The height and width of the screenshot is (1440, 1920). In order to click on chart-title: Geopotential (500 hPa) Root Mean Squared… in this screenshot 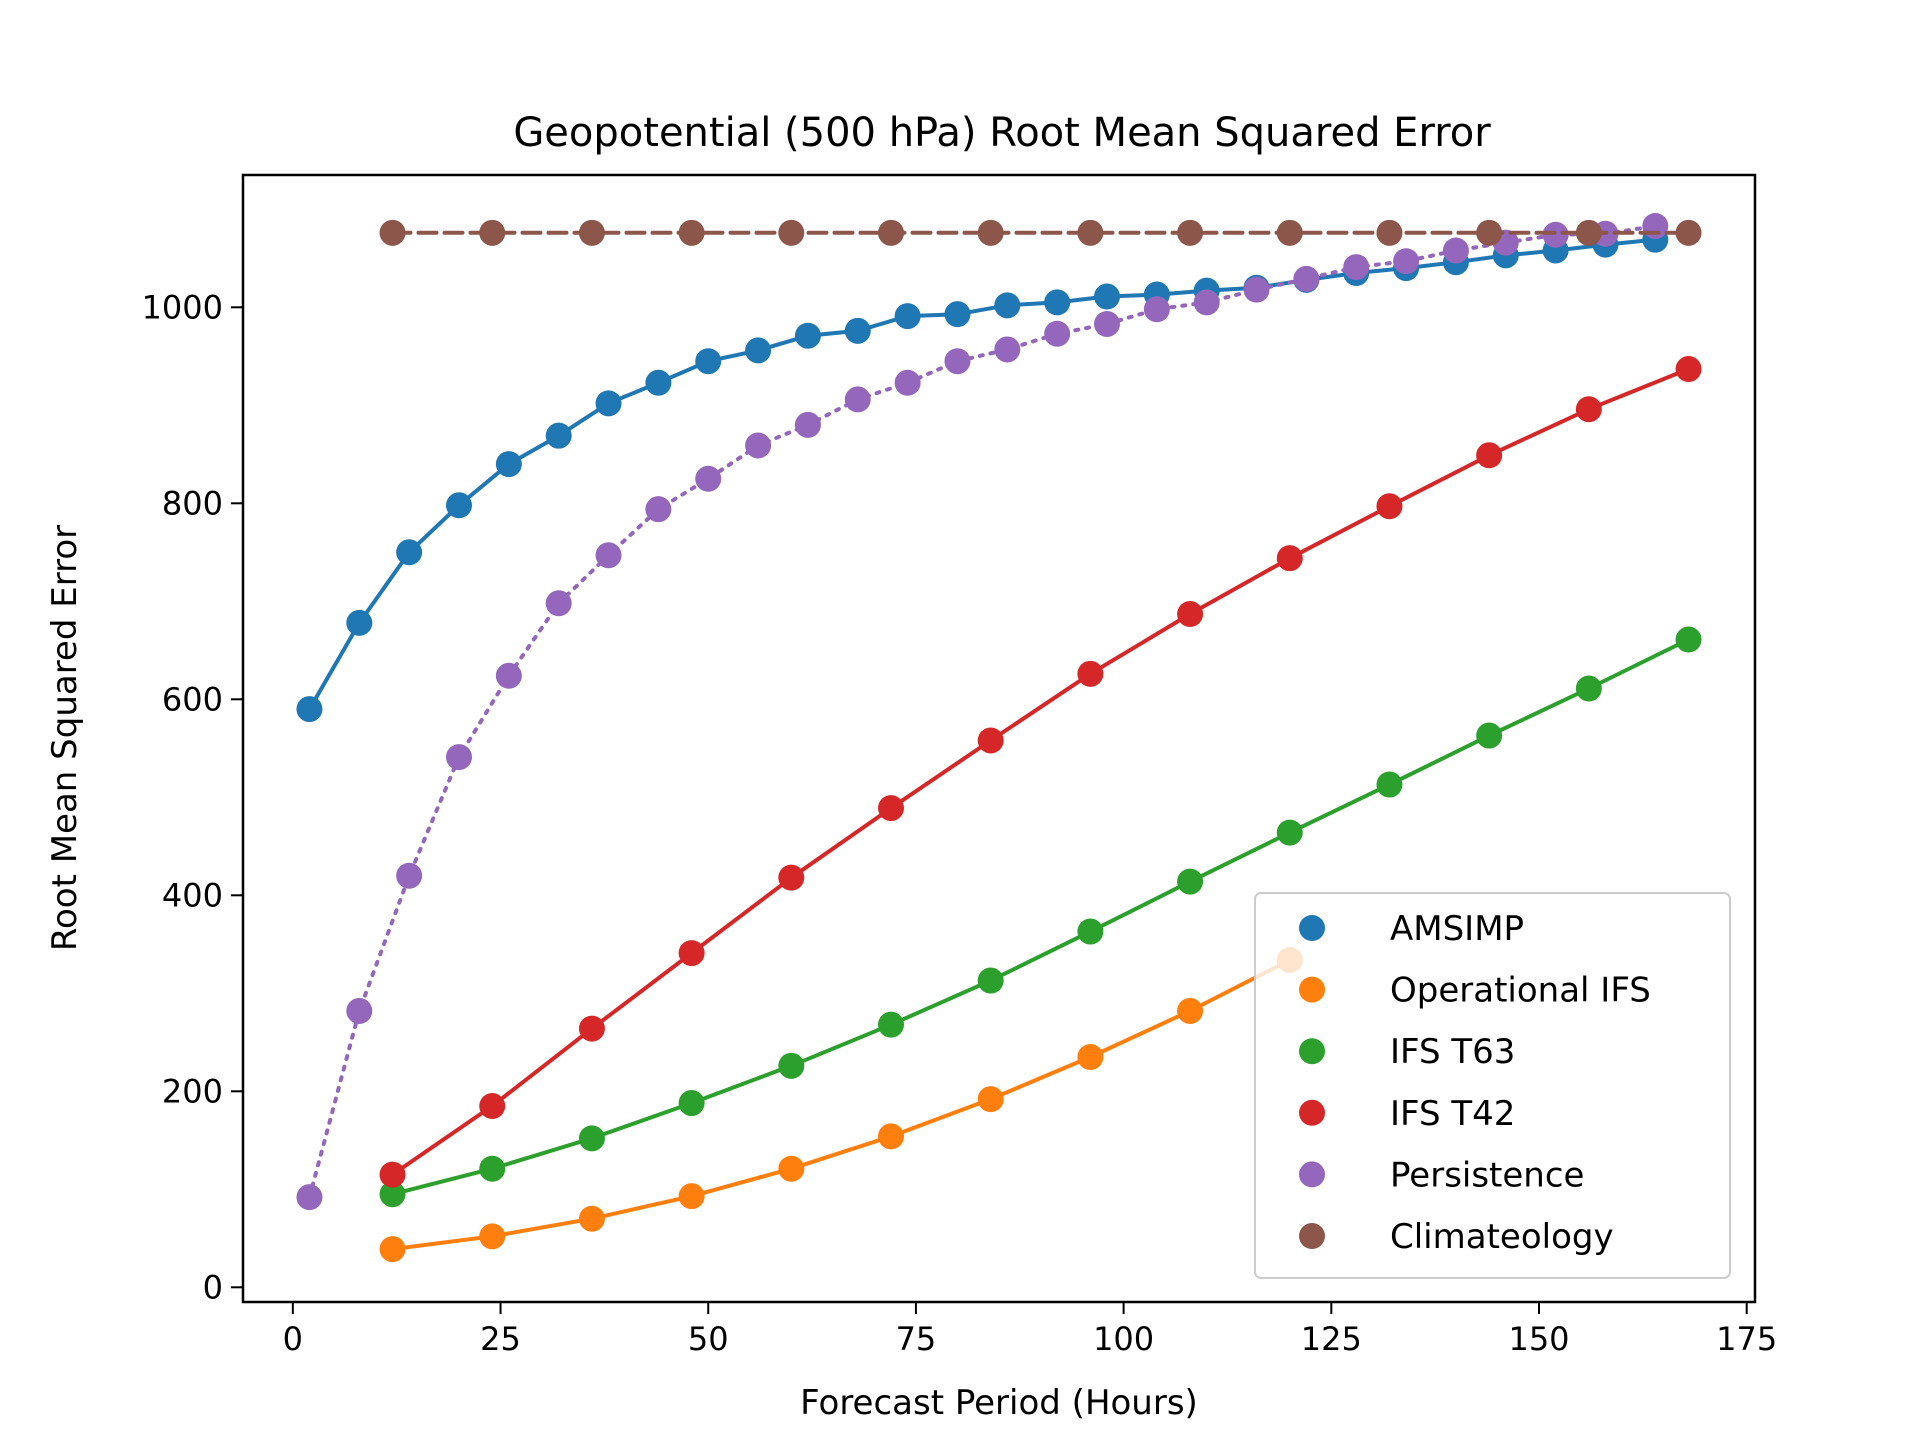, I will do `click(1002, 133)`.